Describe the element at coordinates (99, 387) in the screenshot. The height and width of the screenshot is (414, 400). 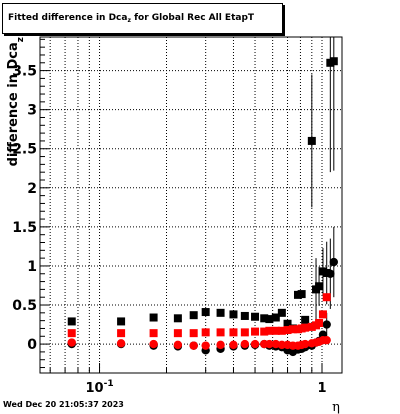
I see `x-tick-label: 10-1` at that location.